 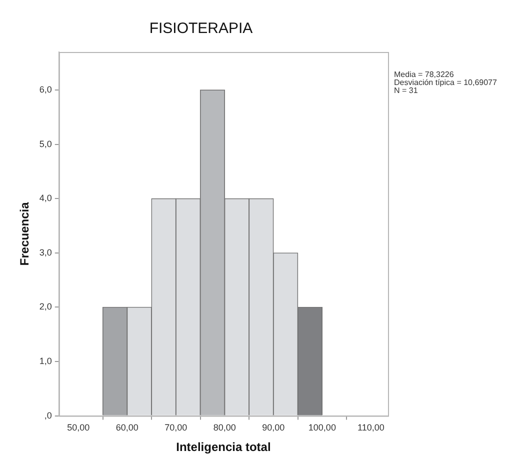 I want to click on x-tick-label: 50,00, so click(x=78, y=427).